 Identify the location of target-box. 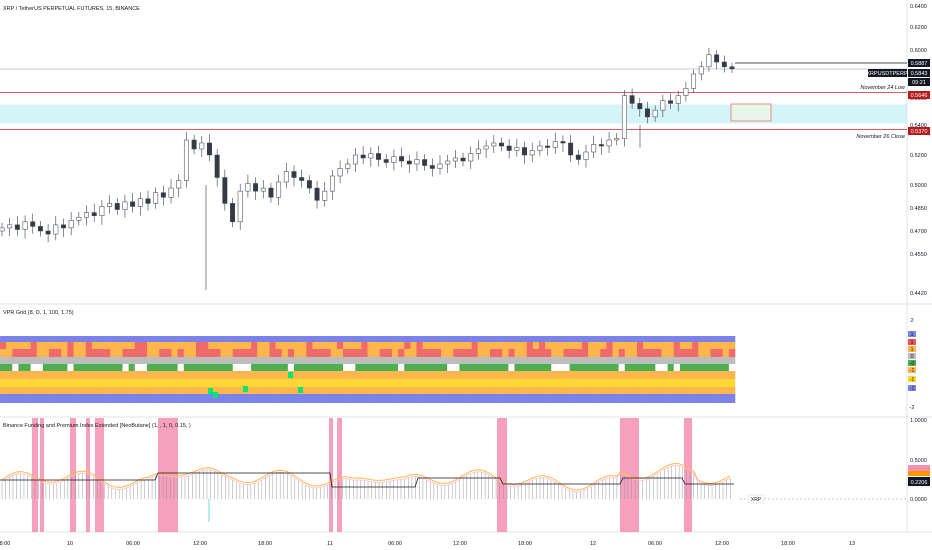
(751, 112).